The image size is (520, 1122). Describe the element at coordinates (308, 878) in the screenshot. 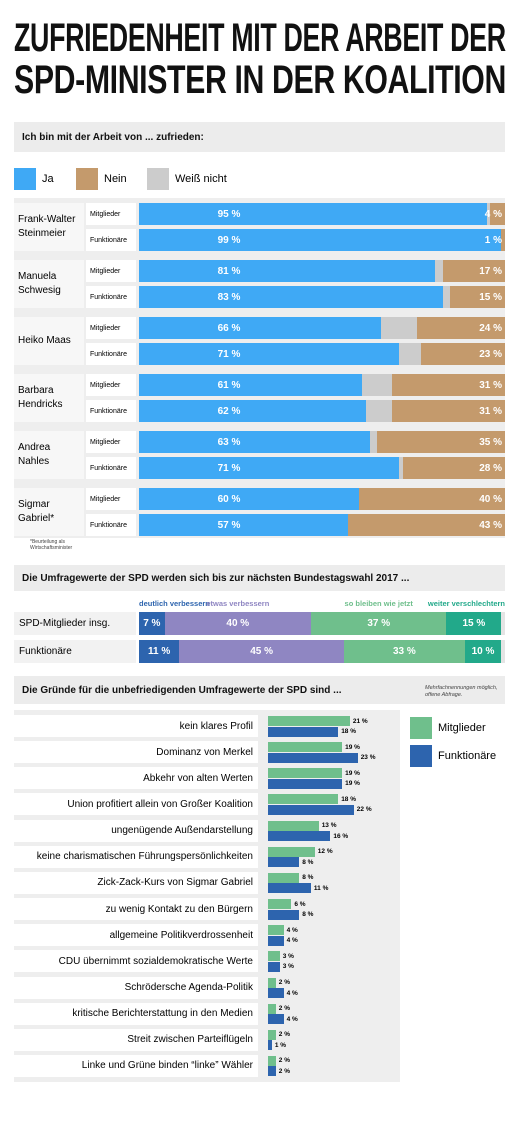

I see `value-label: 8 %` at that location.